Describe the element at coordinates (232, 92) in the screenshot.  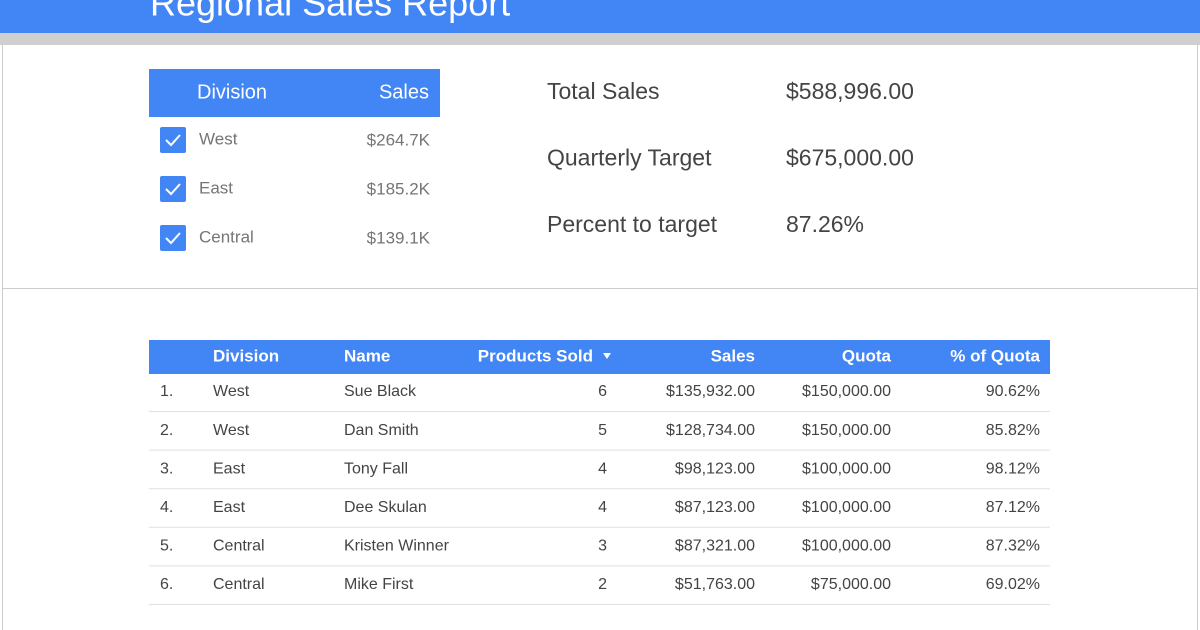
I see `filter-column-header: Division` at that location.